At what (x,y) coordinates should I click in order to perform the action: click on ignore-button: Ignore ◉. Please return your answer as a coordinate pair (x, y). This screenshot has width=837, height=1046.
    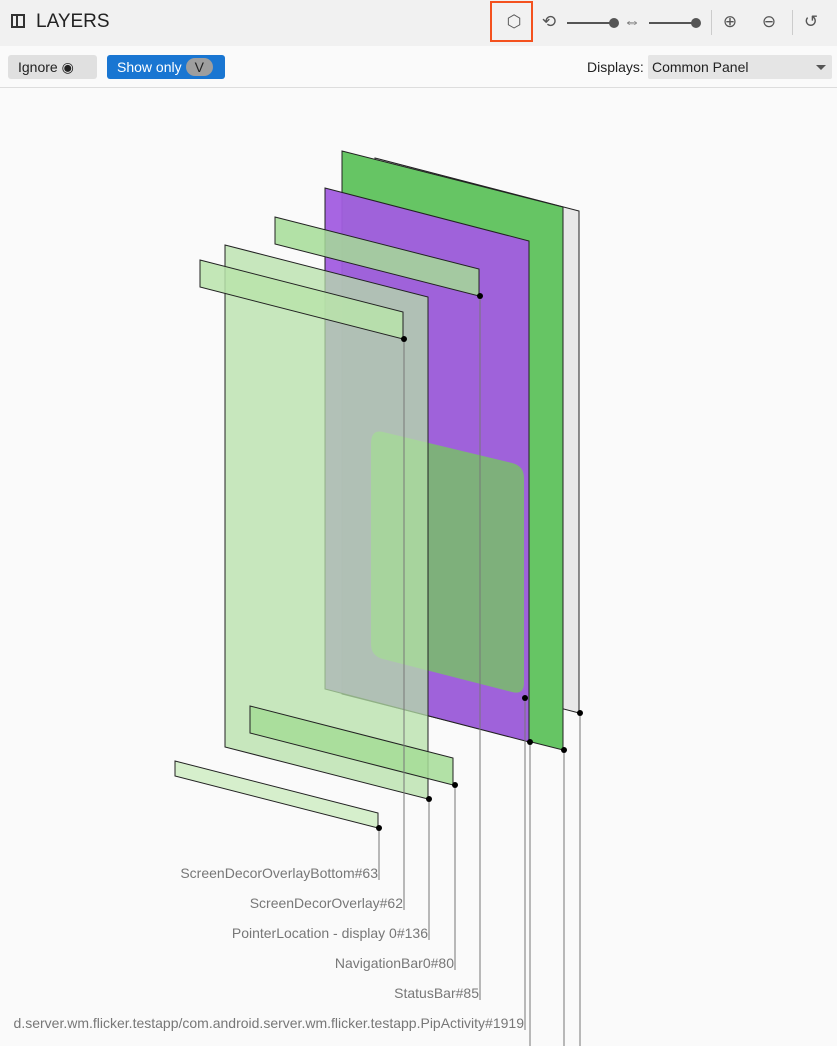
    Looking at the image, I should click on (52, 67).